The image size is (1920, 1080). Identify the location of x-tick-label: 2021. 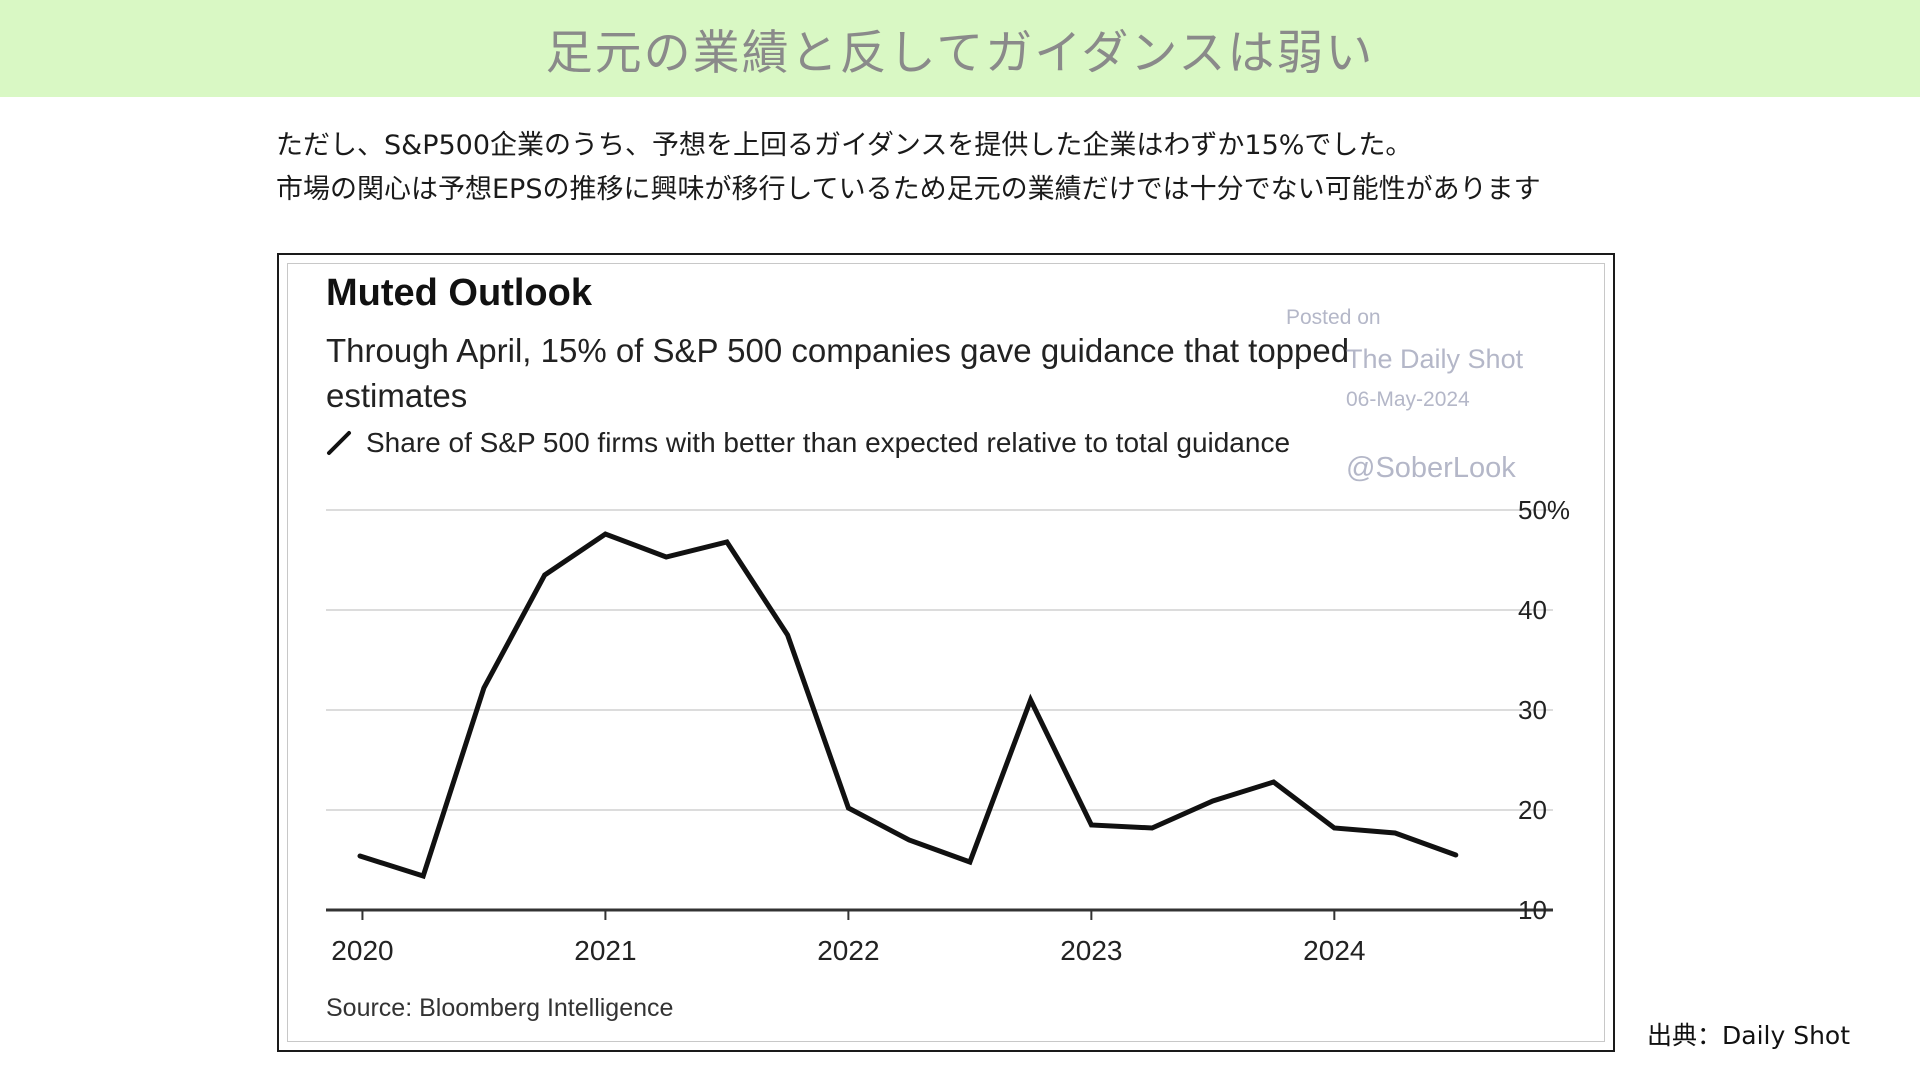
(605, 950).